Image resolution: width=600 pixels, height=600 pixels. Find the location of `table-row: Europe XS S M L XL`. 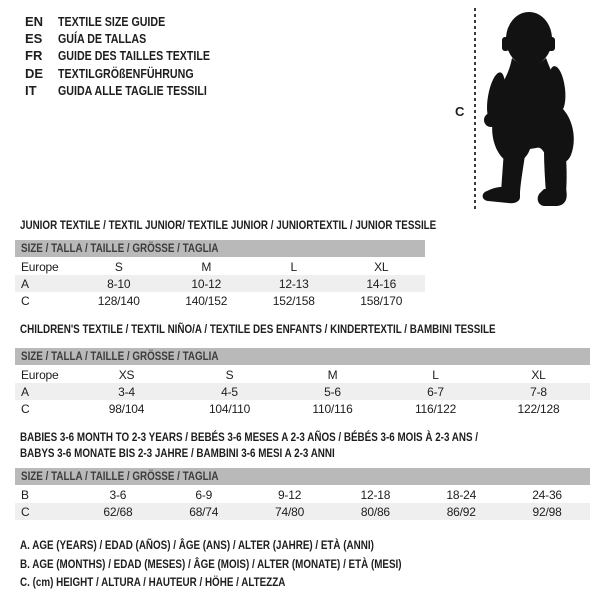

table-row: Europe XS S M L XL is located at coordinates (302, 374).